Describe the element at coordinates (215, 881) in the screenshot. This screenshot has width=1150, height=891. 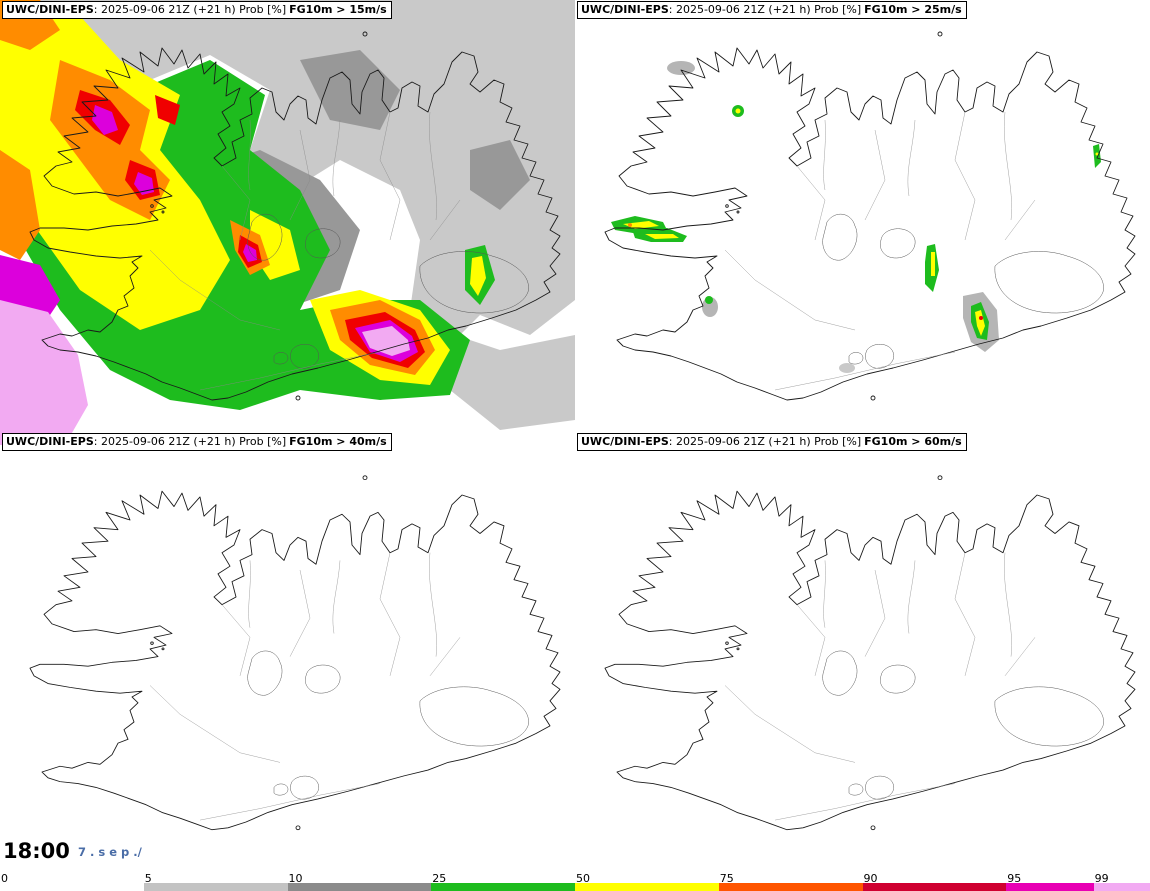
I see `legend-segment: 5` at that location.